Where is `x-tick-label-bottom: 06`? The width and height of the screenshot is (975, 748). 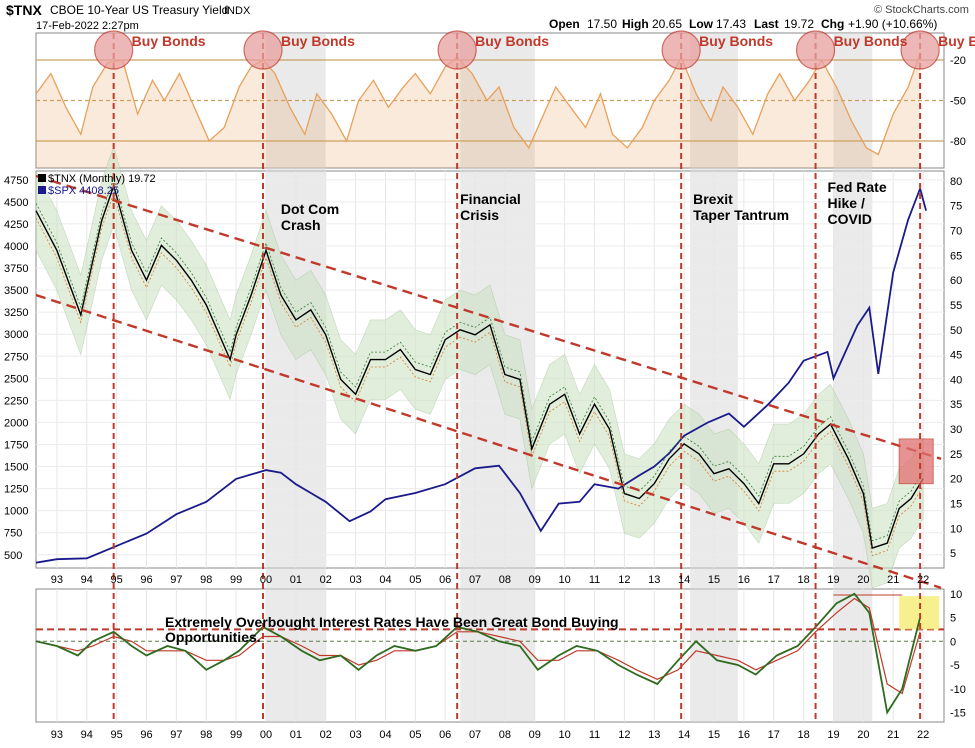
x-tick-label-bottom: 06 is located at coordinates (445, 735).